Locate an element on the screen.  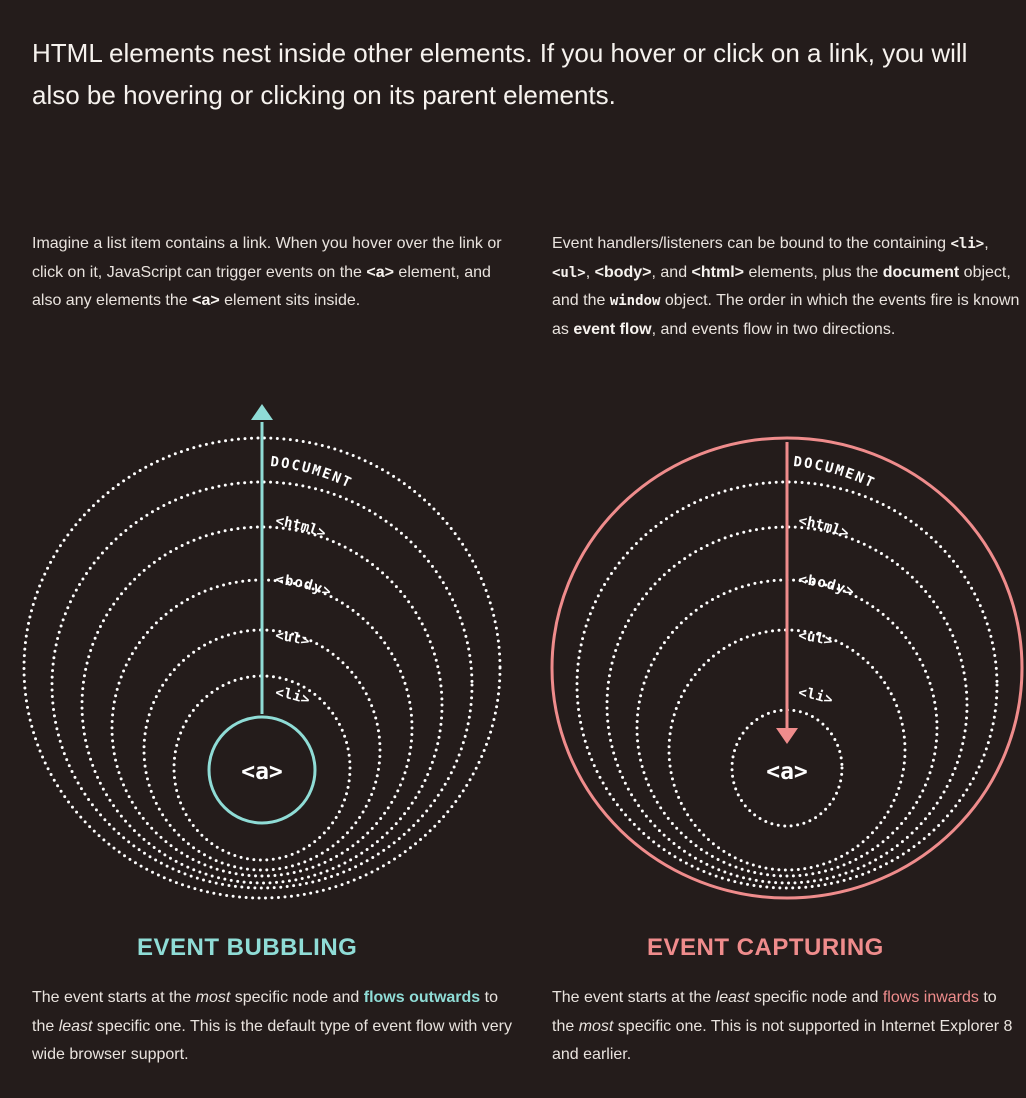
capturing-desc-part: The event starts at the is located at coordinates (634, 997).